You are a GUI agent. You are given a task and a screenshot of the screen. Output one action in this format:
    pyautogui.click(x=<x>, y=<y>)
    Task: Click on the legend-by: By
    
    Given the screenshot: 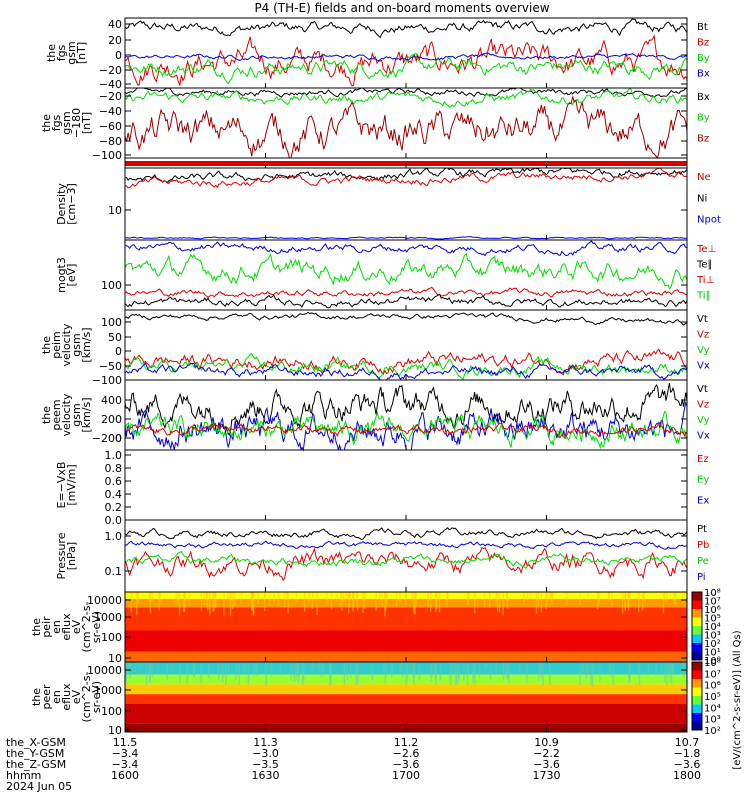 What is the action you would take?
    pyautogui.click(x=703, y=118)
    